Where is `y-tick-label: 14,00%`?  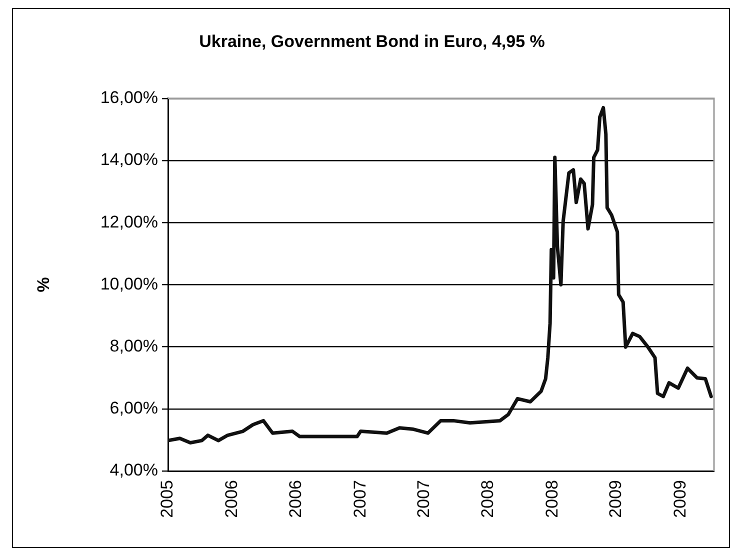
y-tick-label: 14,00% is located at coordinates (129, 160).